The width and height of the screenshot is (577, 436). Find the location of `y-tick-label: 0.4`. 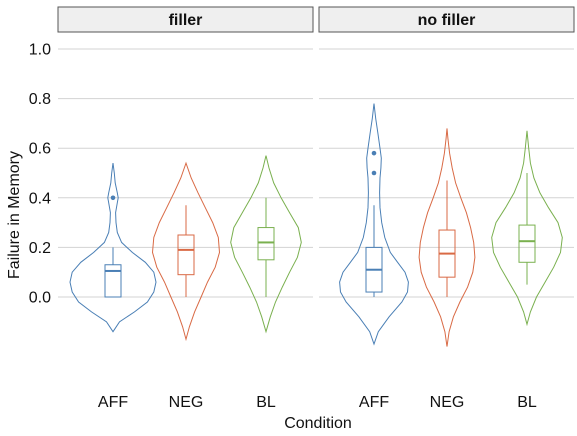

y-tick-label: 0.4 is located at coordinates (40, 198).